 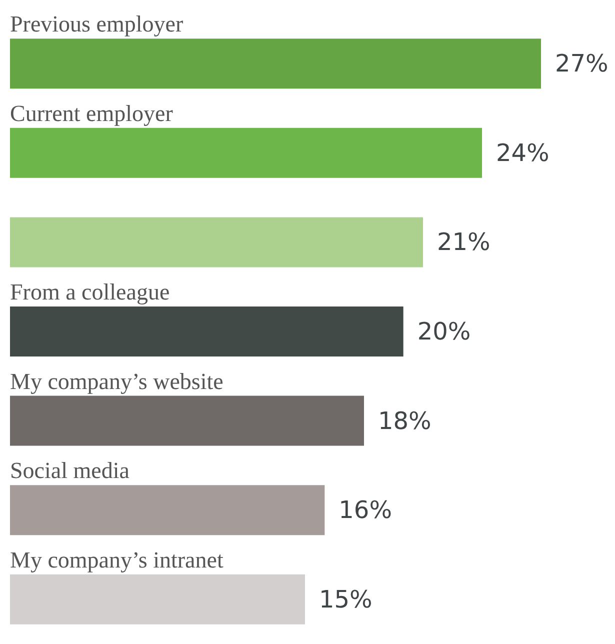 What do you see at coordinates (117, 559) in the screenshot?
I see `y-tick-label: My company’s intranet` at bounding box center [117, 559].